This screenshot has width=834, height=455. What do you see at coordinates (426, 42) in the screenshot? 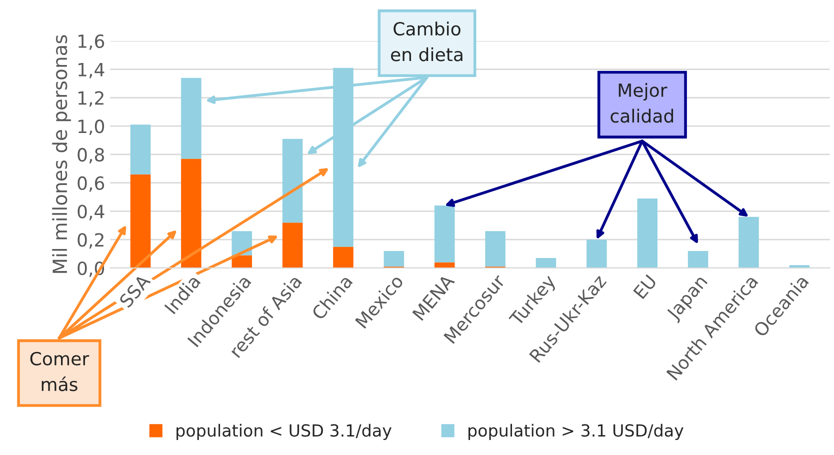
I see `annotation: Cambio en dieta` at bounding box center [426, 42].